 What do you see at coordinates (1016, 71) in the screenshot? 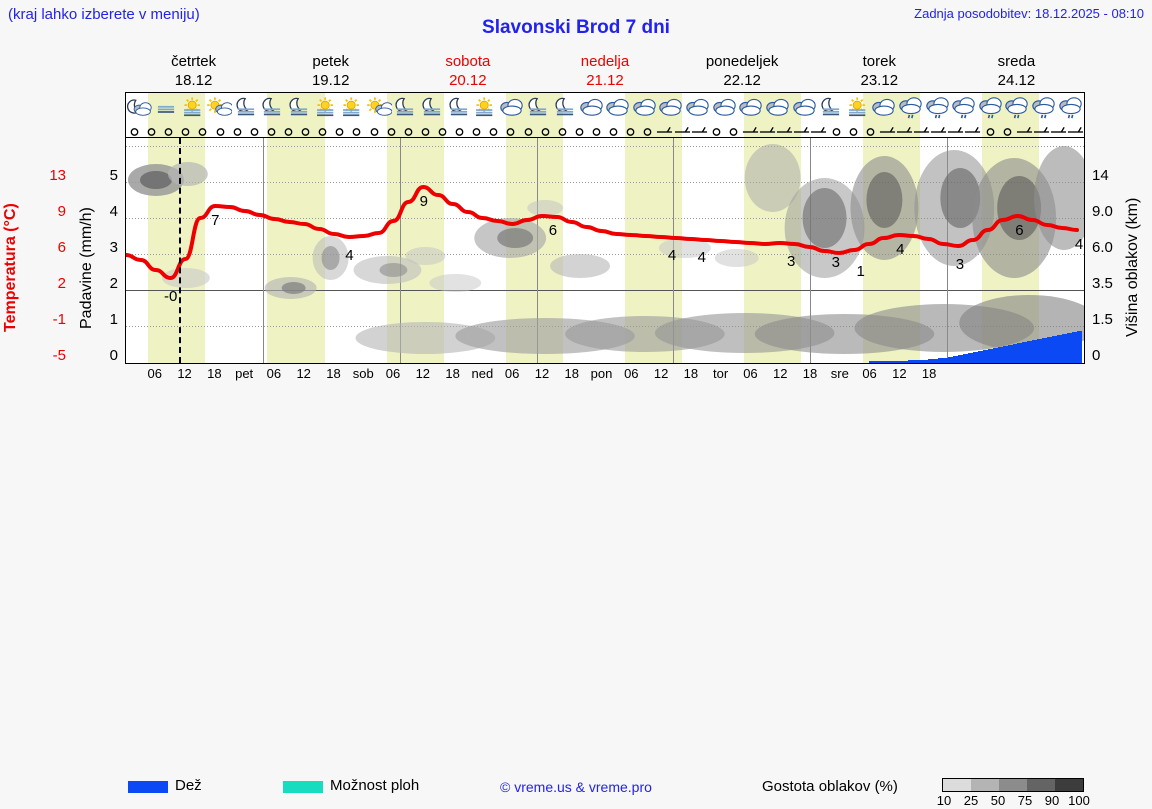
I see `day-column-7: sreda 24.12` at bounding box center [1016, 71].